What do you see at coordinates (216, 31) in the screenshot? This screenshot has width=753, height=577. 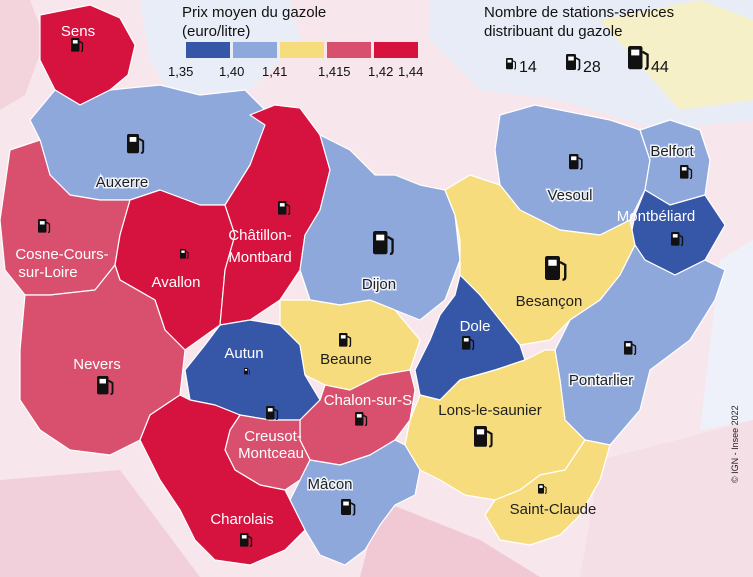 I see `price-legend-unit: (euro/litre)` at bounding box center [216, 31].